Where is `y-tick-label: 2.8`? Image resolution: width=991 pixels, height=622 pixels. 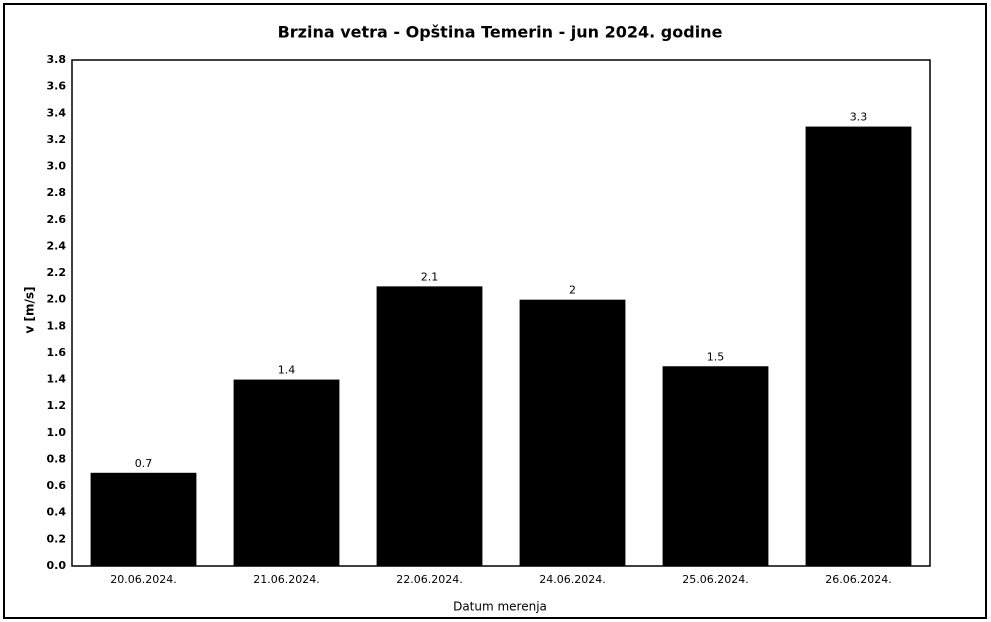 y-tick-label: 2.8 is located at coordinates (57, 192).